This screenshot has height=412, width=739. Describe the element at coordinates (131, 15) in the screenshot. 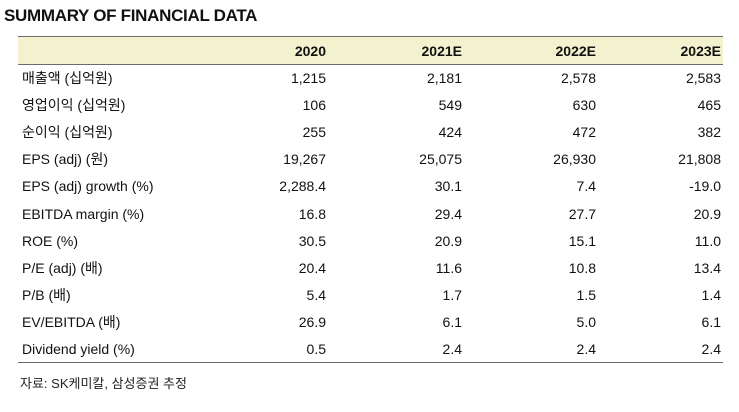

I see `page-title: SUMMARY OF FINANCIAL DATA` at that location.